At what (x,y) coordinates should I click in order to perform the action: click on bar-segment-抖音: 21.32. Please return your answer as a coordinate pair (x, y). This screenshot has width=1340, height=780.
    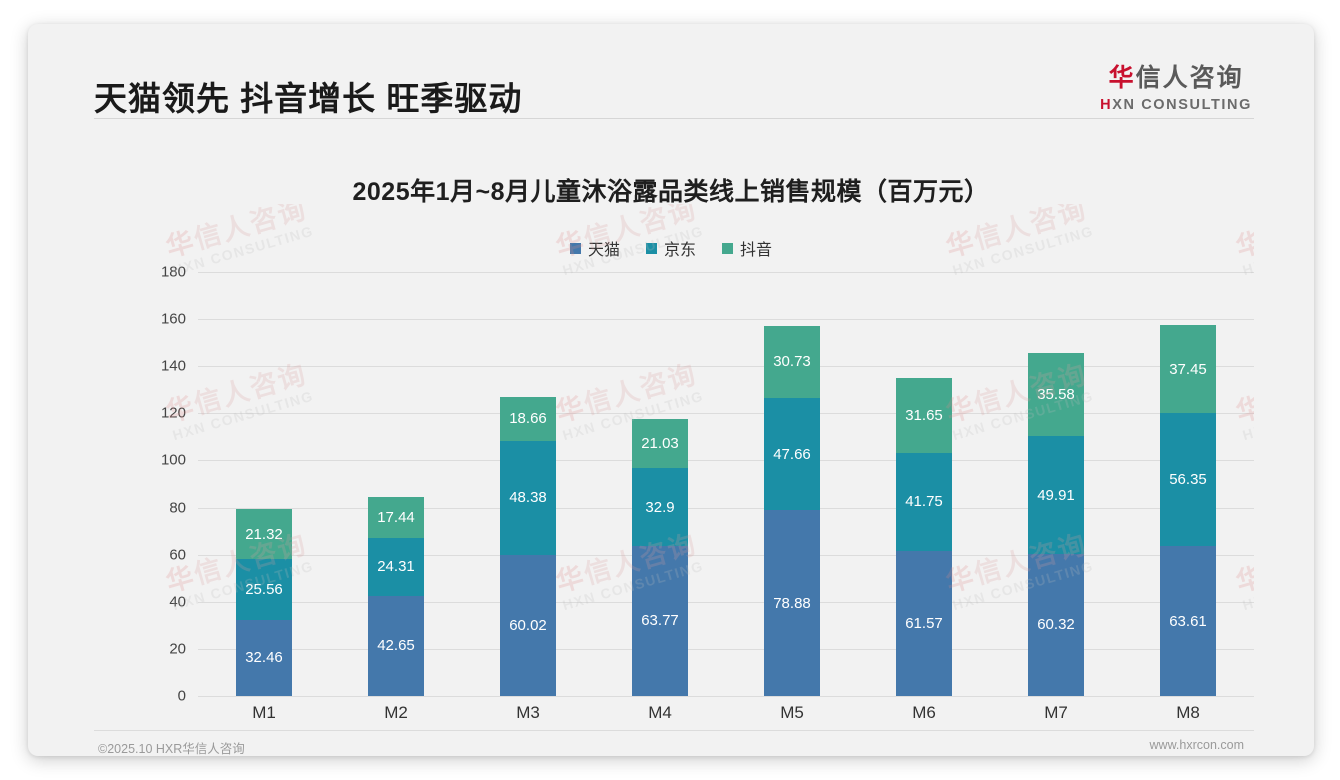
    Looking at the image, I should click on (264, 534).